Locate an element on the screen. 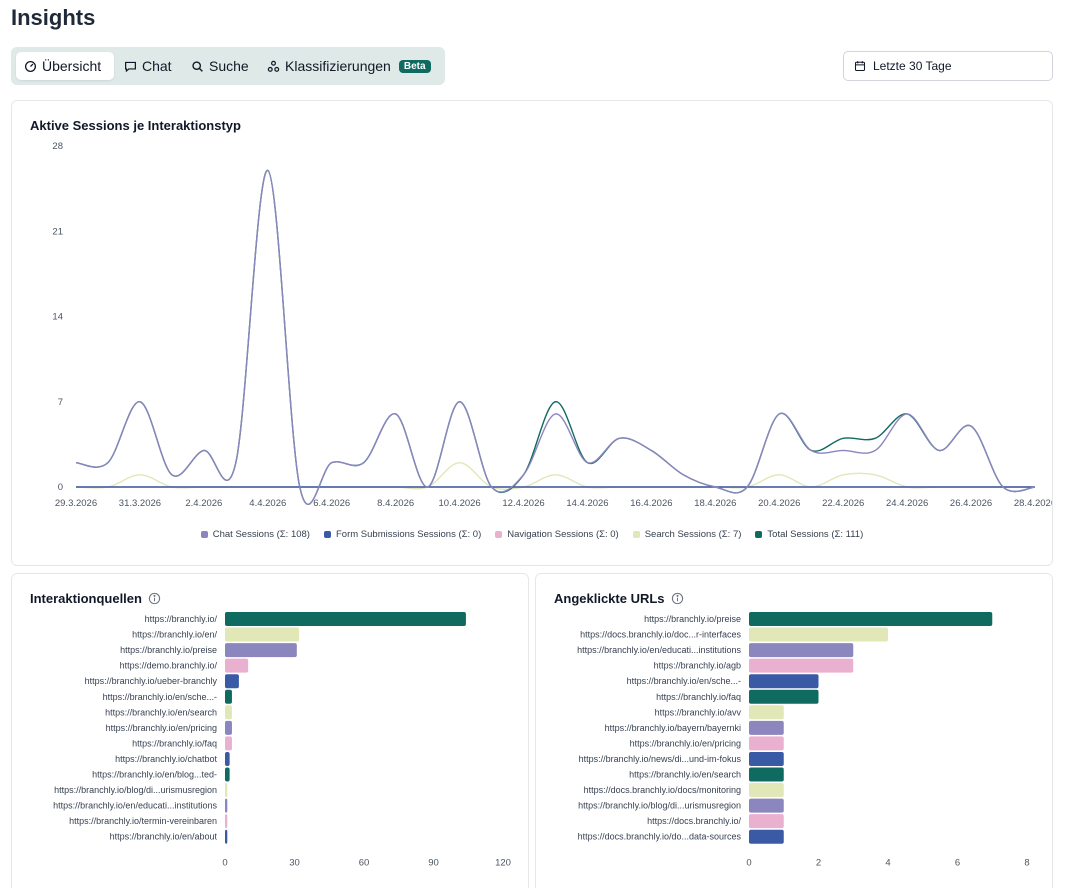 The width and height of the screenshot is (1065, 888). x-tick-label: 12.4.2026 is located at coordinates (523, 503).